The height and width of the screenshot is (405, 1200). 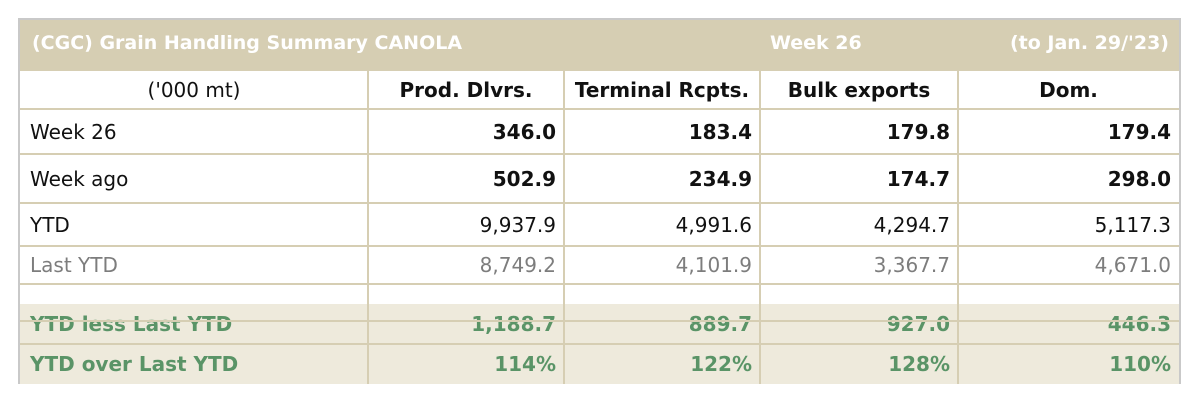 I want to click on table-cell: 114%, so click(x=466, y=364).